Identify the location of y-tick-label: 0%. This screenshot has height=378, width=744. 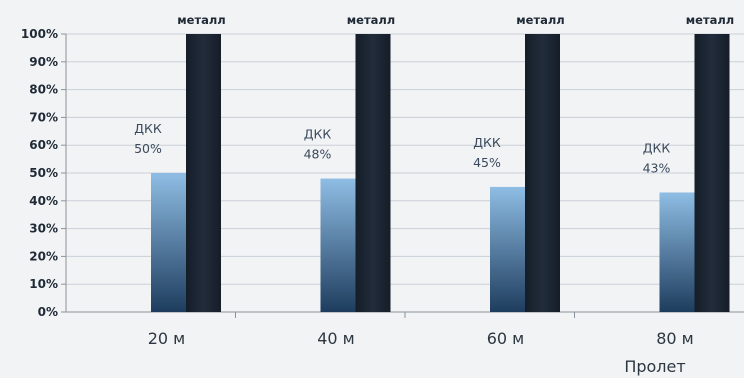
(48, 312).